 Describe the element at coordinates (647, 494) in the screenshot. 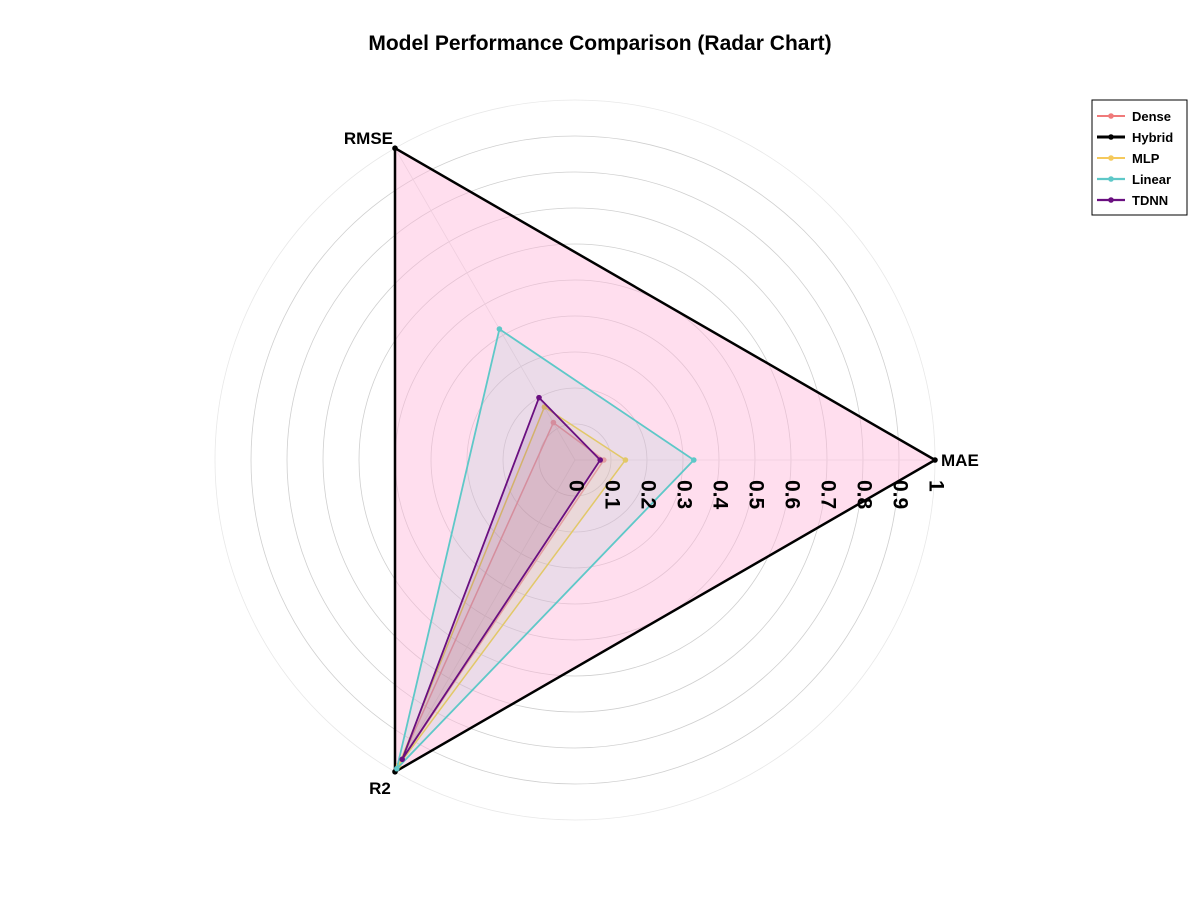

I see `radial-tick-label-2: 0.2` at that location.